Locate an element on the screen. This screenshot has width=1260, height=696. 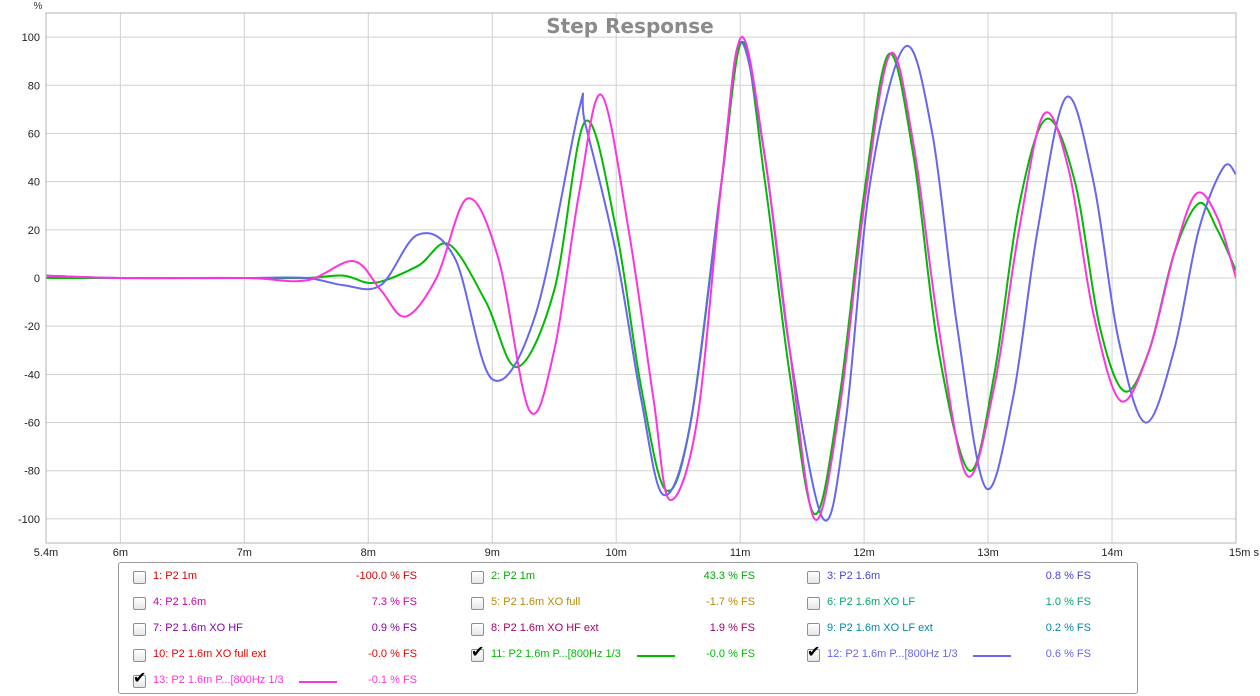
legend-value: -100.0 % FS is located at coordinates (386, 576).